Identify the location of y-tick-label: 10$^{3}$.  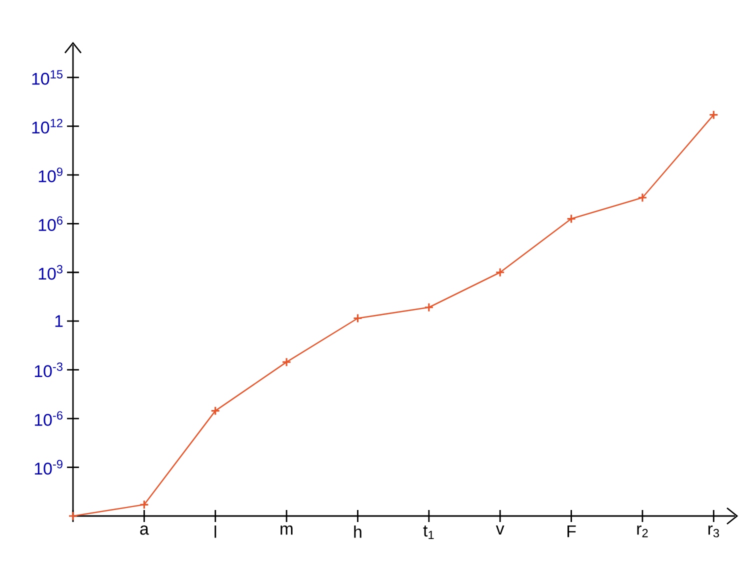
(50, 272).